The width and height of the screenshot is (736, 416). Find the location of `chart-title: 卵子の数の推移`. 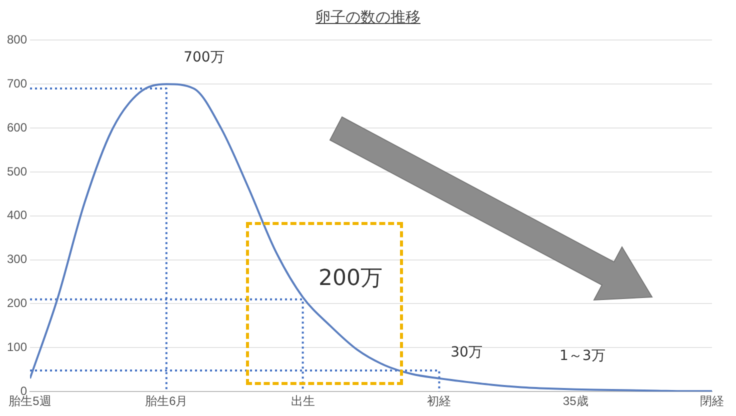

chart-title: 卵子の数の推移 is located at coordinates (368, 17).